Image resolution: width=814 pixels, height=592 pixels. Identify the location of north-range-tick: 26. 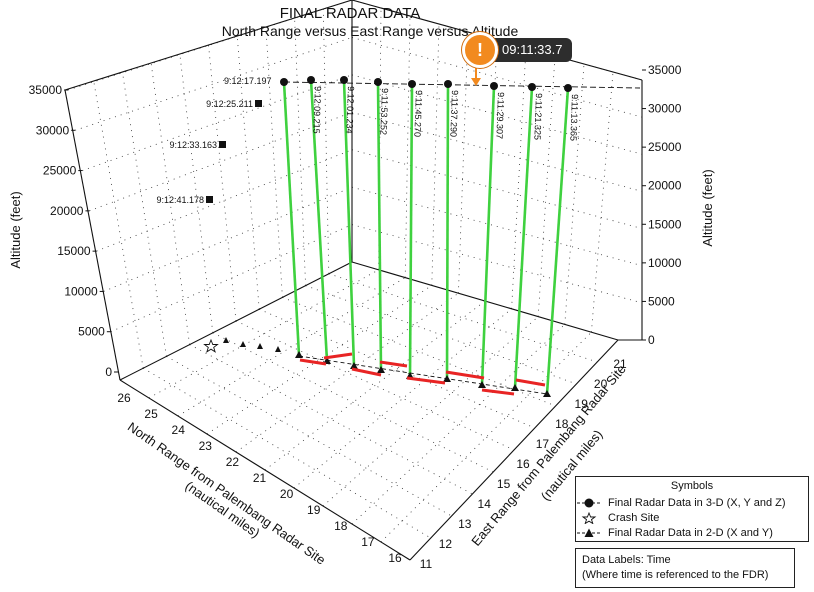
(124, 398).